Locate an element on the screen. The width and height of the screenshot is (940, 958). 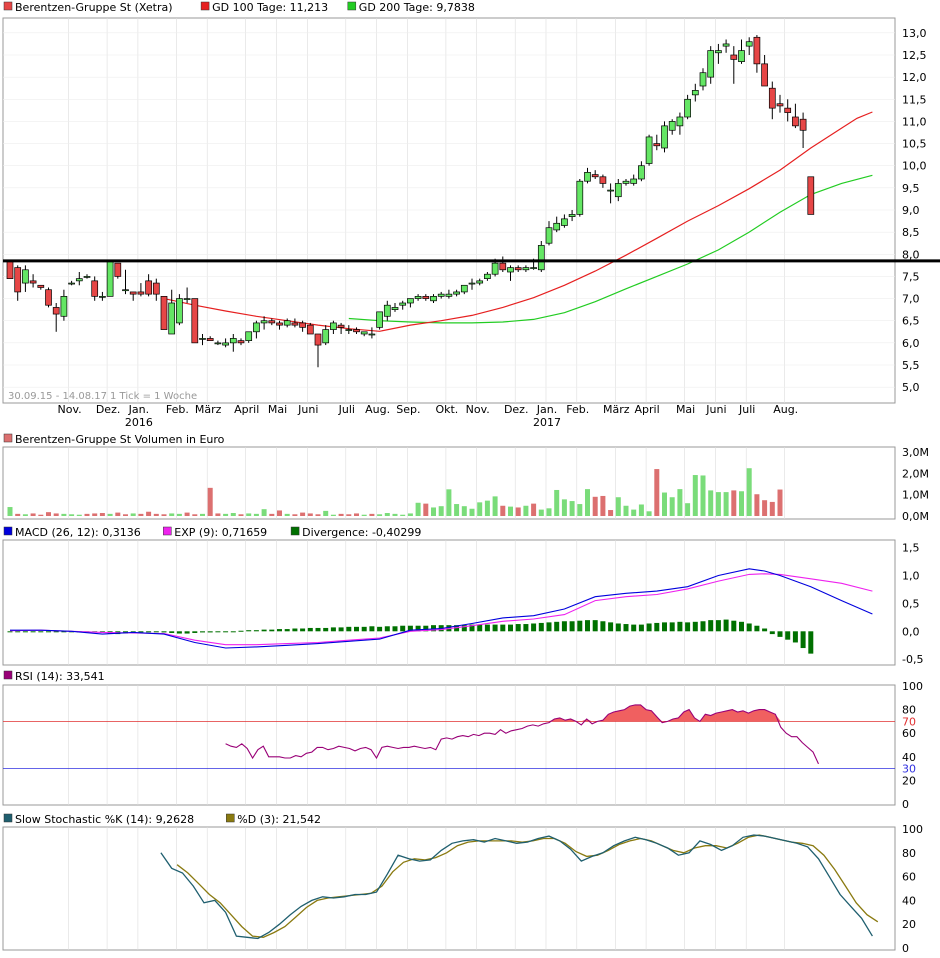
x-month-19: Juni is located at coordinates (715, 409).